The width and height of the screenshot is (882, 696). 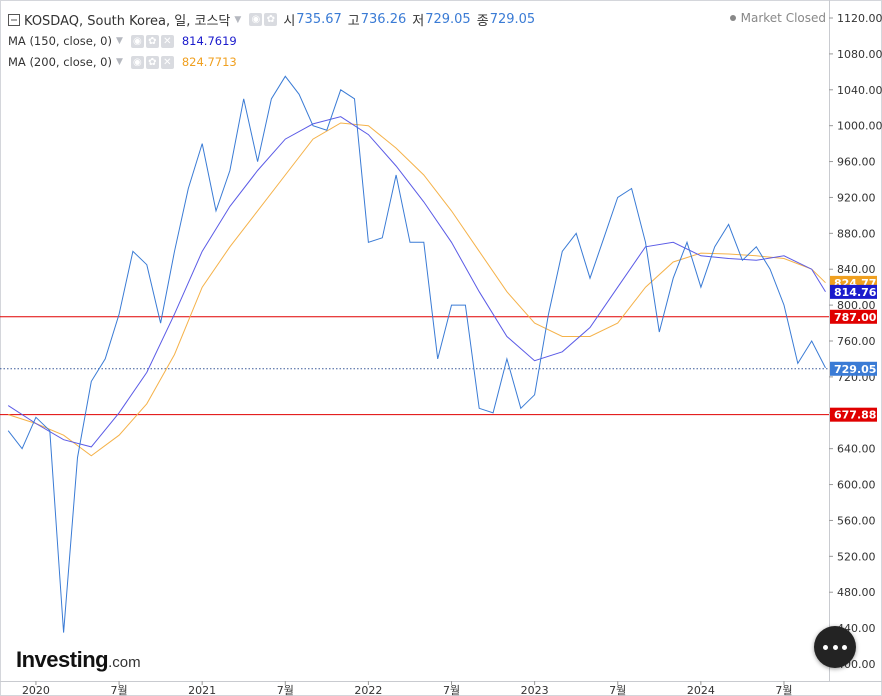 I want to click on y-tick-label: 880.00, so click(x=856, y=233).